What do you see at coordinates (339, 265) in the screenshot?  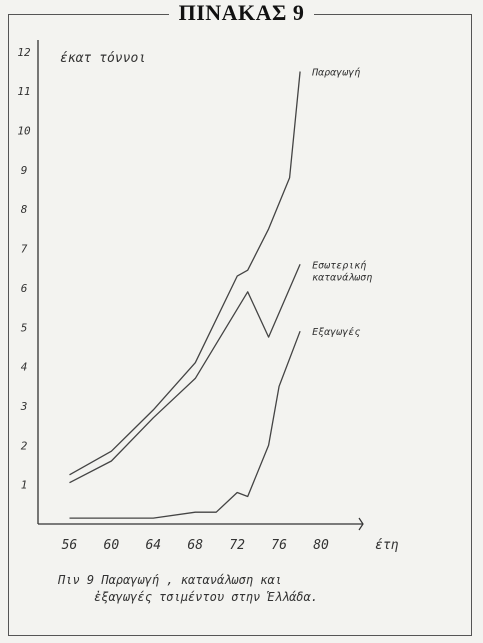 I see `series-label-2: Εσωτερική` at bounding box center [339, 265].